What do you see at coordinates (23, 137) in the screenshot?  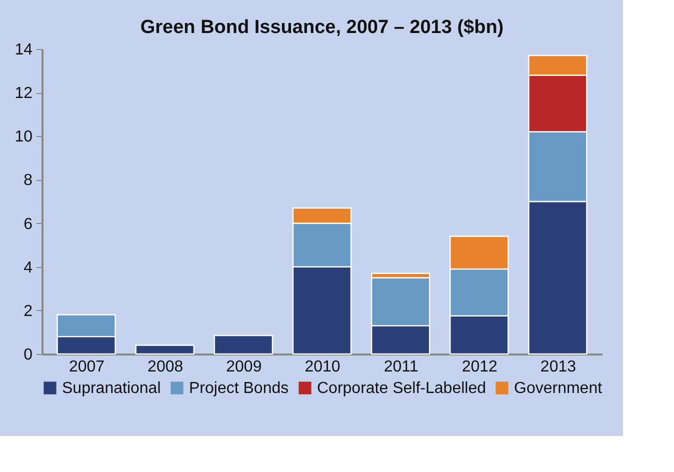 I see `y-tick-label: 10` at bounding box center [23, 137].